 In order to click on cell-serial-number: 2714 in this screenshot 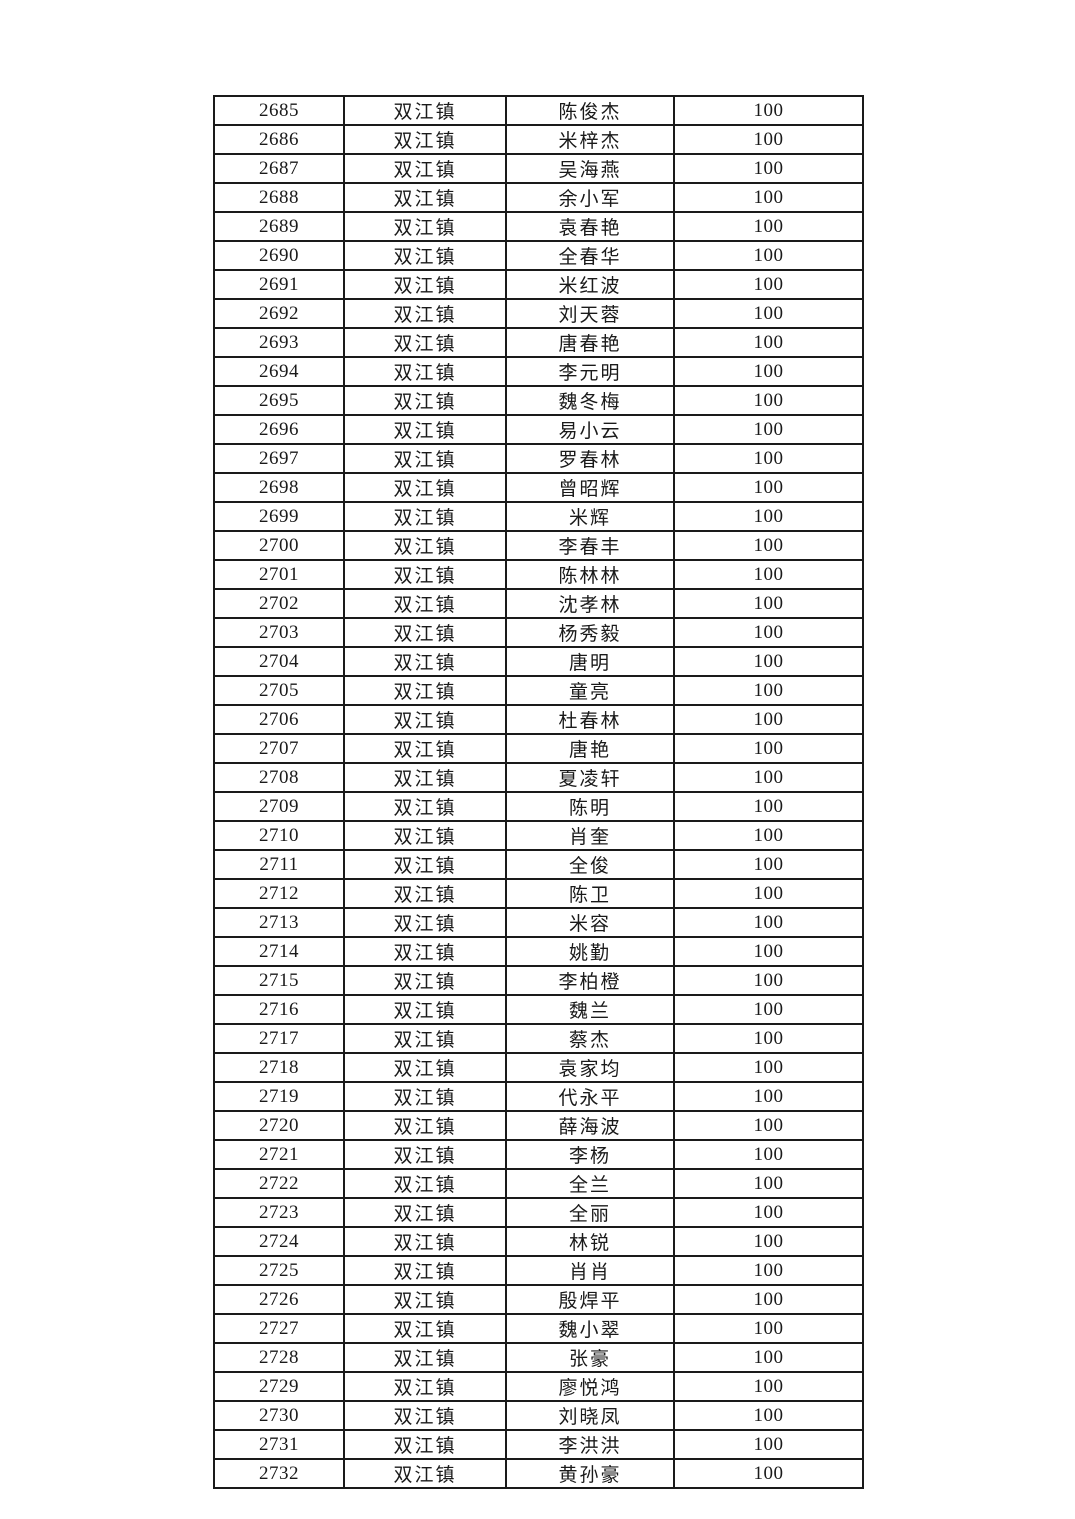, I will do `click(279, 951)`.